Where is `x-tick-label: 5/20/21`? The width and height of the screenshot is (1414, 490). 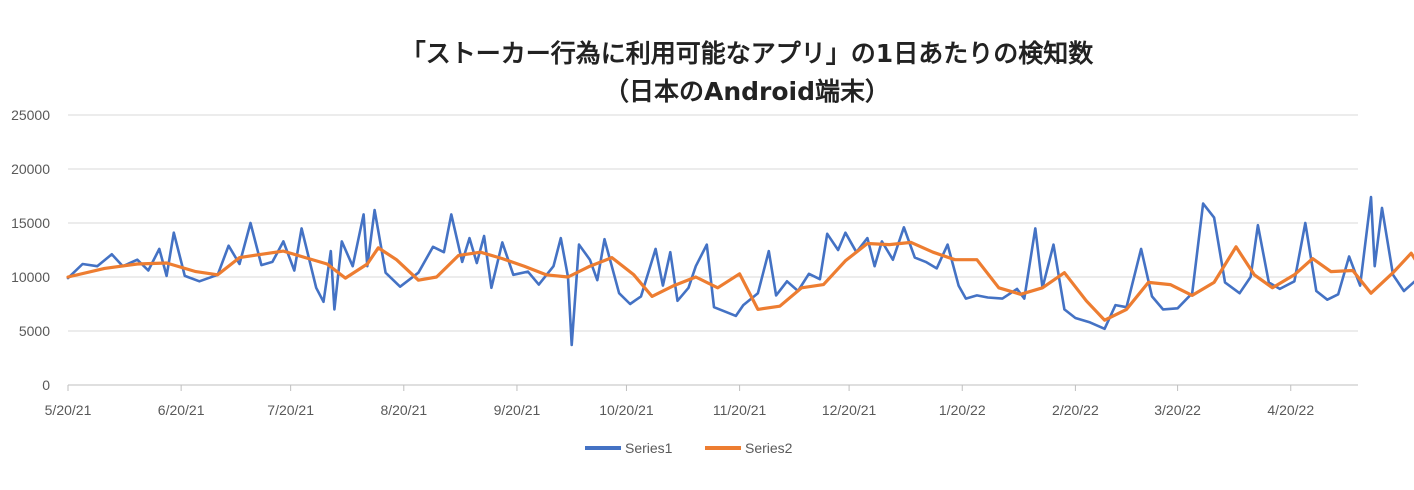
x-tick-label: 5/20/21 is located at coordinates (68, 410).